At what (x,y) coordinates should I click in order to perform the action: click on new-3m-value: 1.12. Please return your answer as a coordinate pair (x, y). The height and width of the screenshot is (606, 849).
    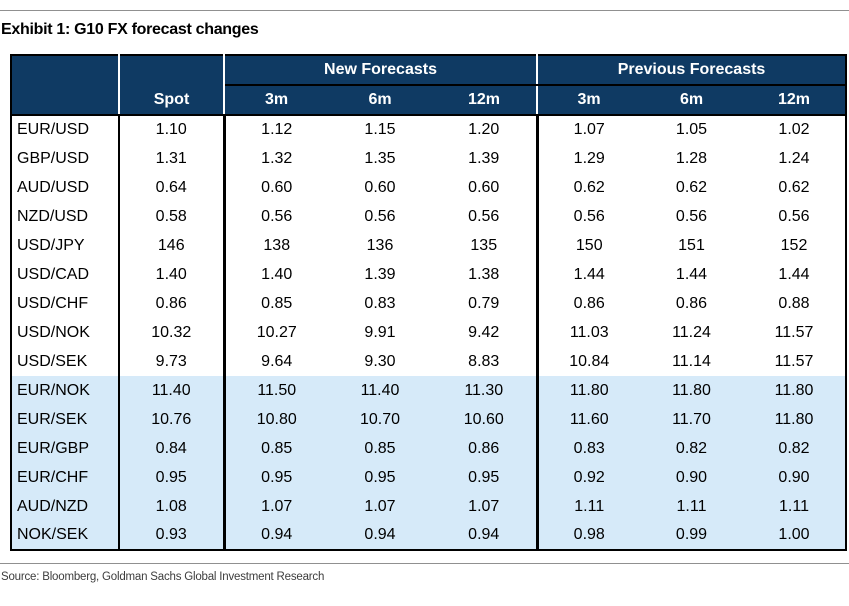
    Looking at the image, I should click on (276, 129).